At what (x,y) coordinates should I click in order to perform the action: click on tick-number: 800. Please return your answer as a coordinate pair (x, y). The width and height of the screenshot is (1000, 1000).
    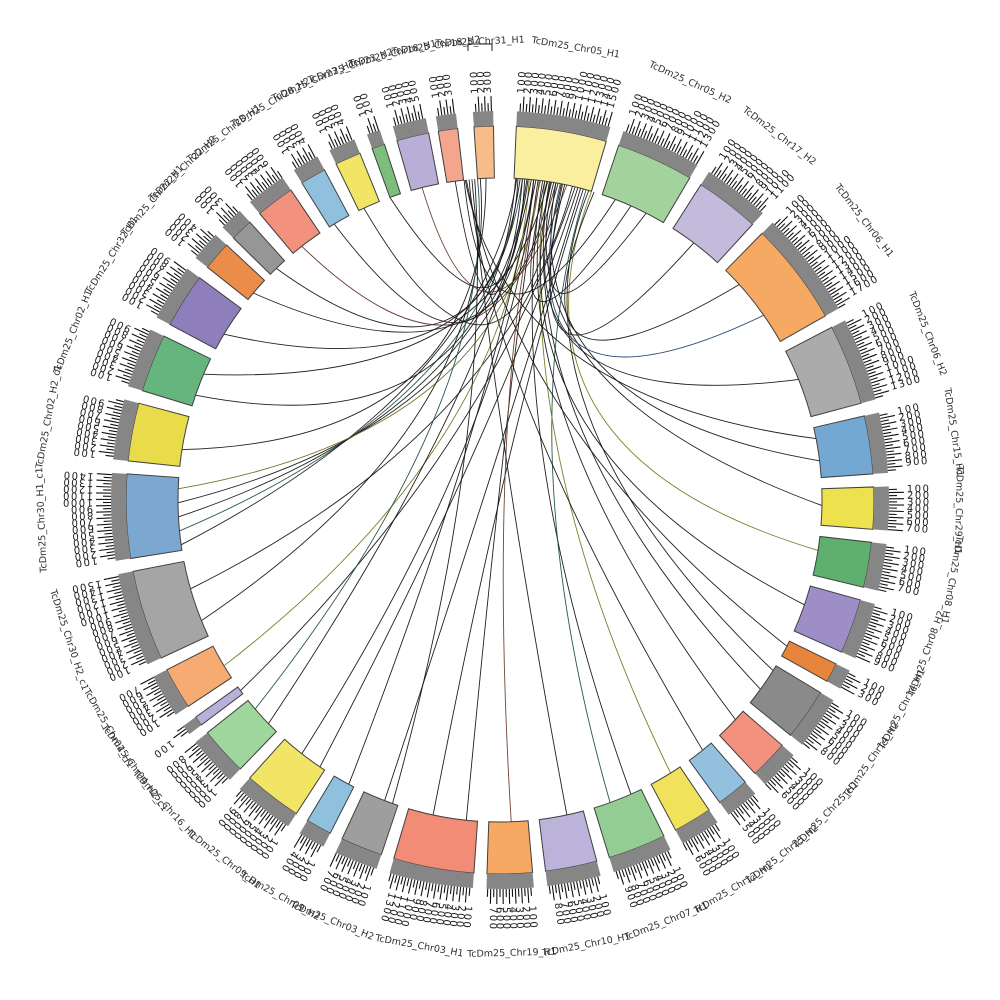
    Looking at the image, I should click on (559, 914).